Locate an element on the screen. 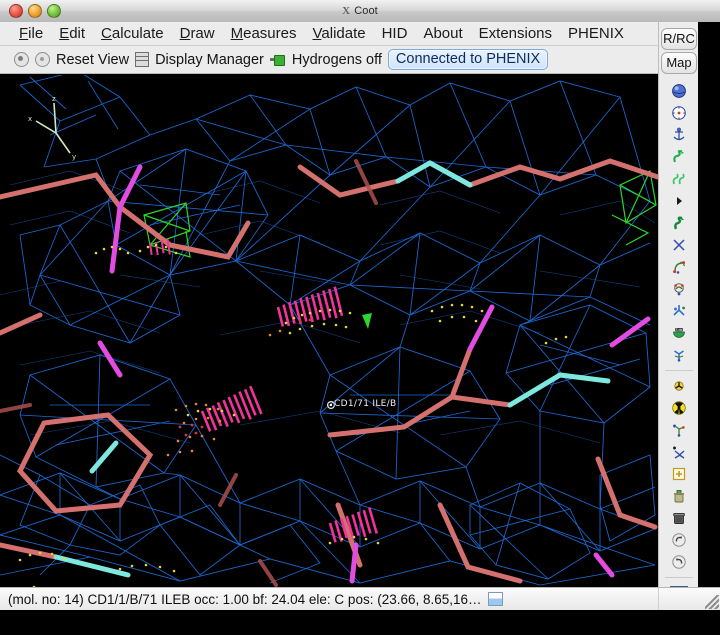 The height and width of the screenshot is (635, 720). menu-measures: Measures is located at coordinates (263, 33).